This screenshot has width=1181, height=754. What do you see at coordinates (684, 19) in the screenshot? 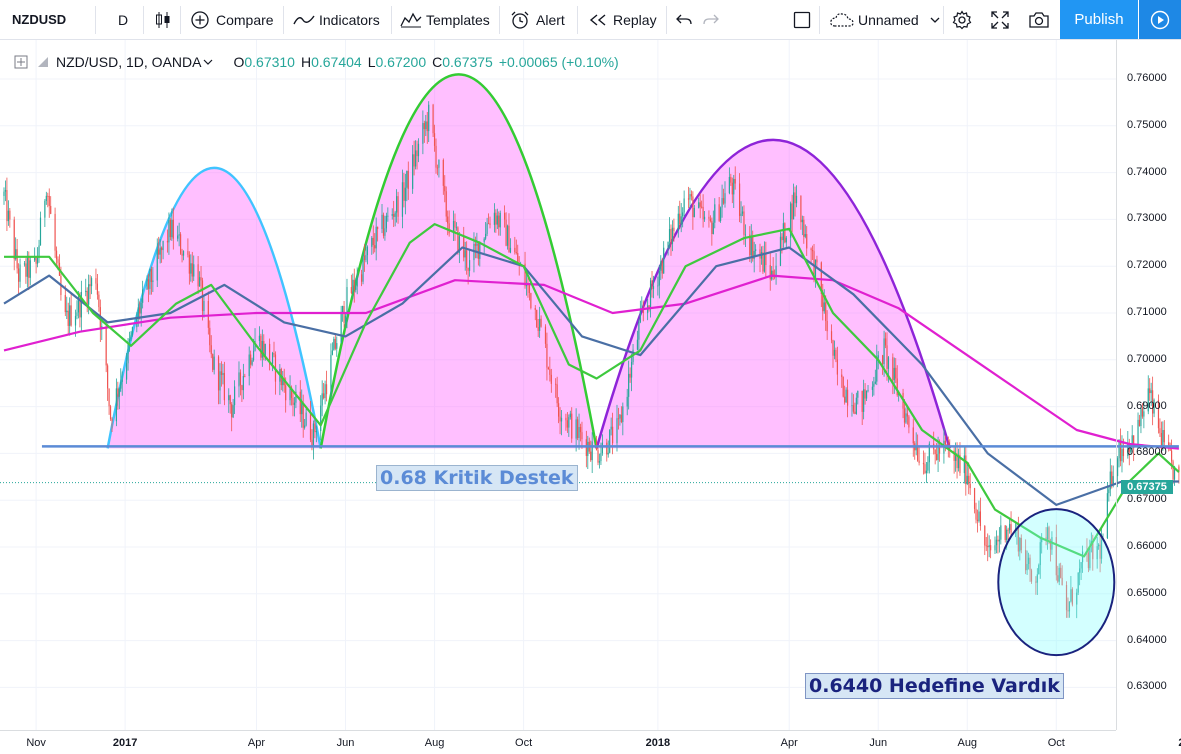
I see `undo-button` at bounding box center [684, 19].